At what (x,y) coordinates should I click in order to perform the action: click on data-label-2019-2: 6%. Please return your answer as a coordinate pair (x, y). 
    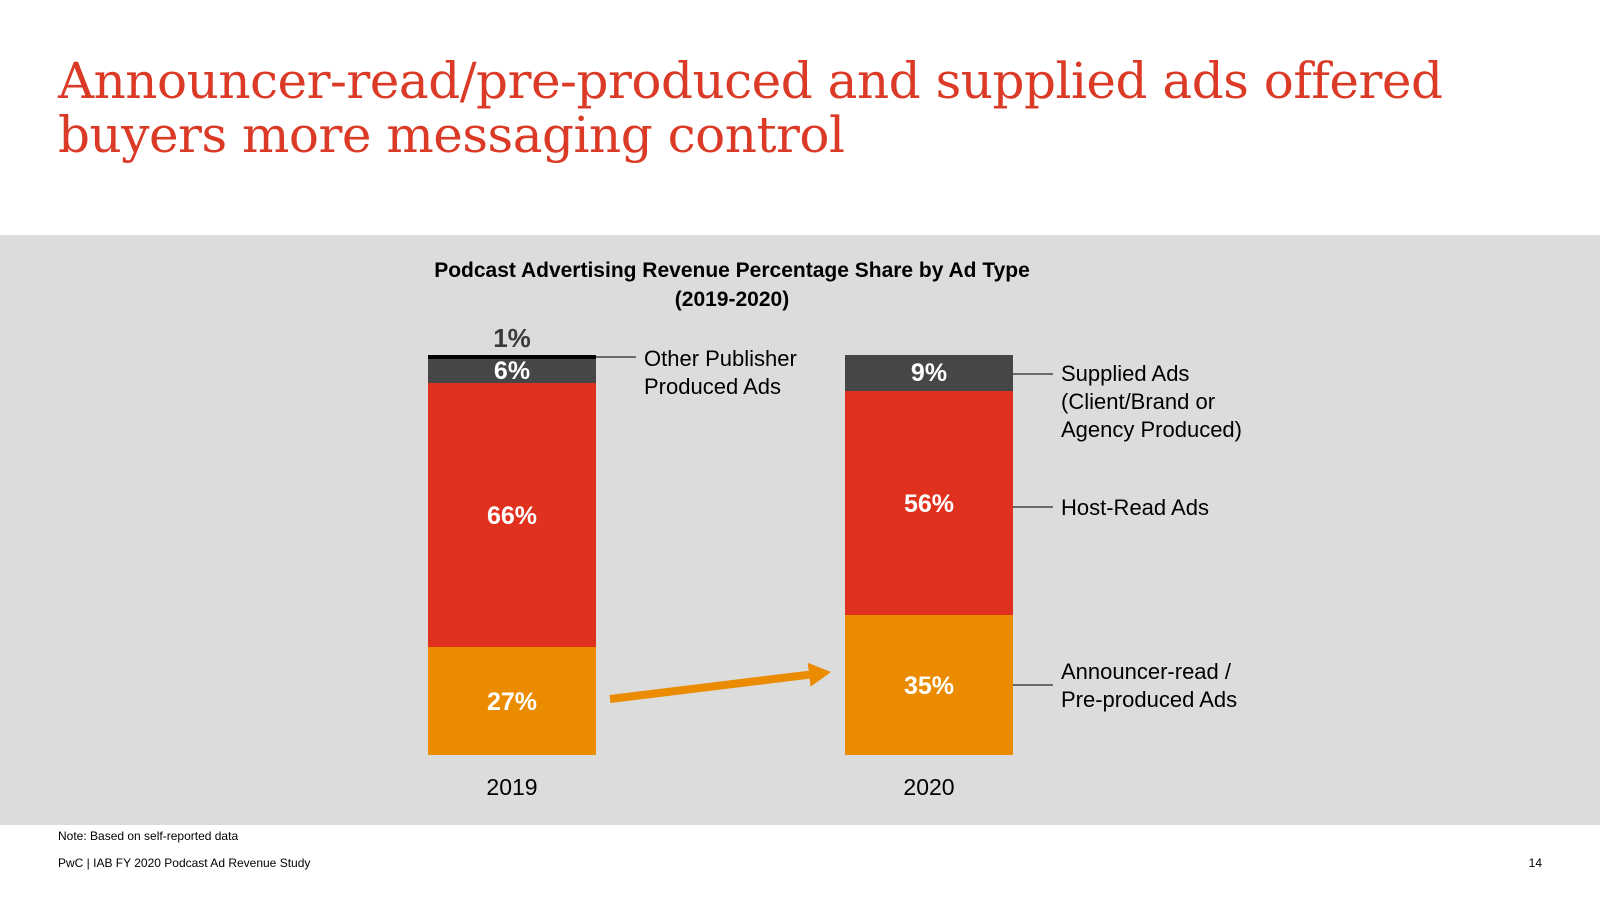
    Looking at the image, I should click on (512, 371).